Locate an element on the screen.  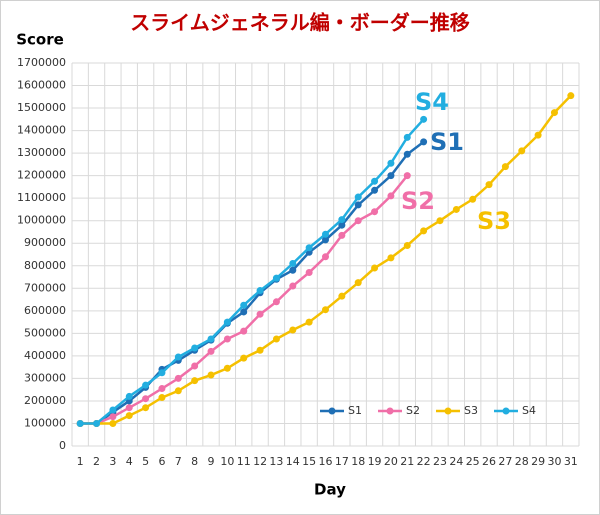
y-tick-label: 1400000 is located at coordinates (41, 130).